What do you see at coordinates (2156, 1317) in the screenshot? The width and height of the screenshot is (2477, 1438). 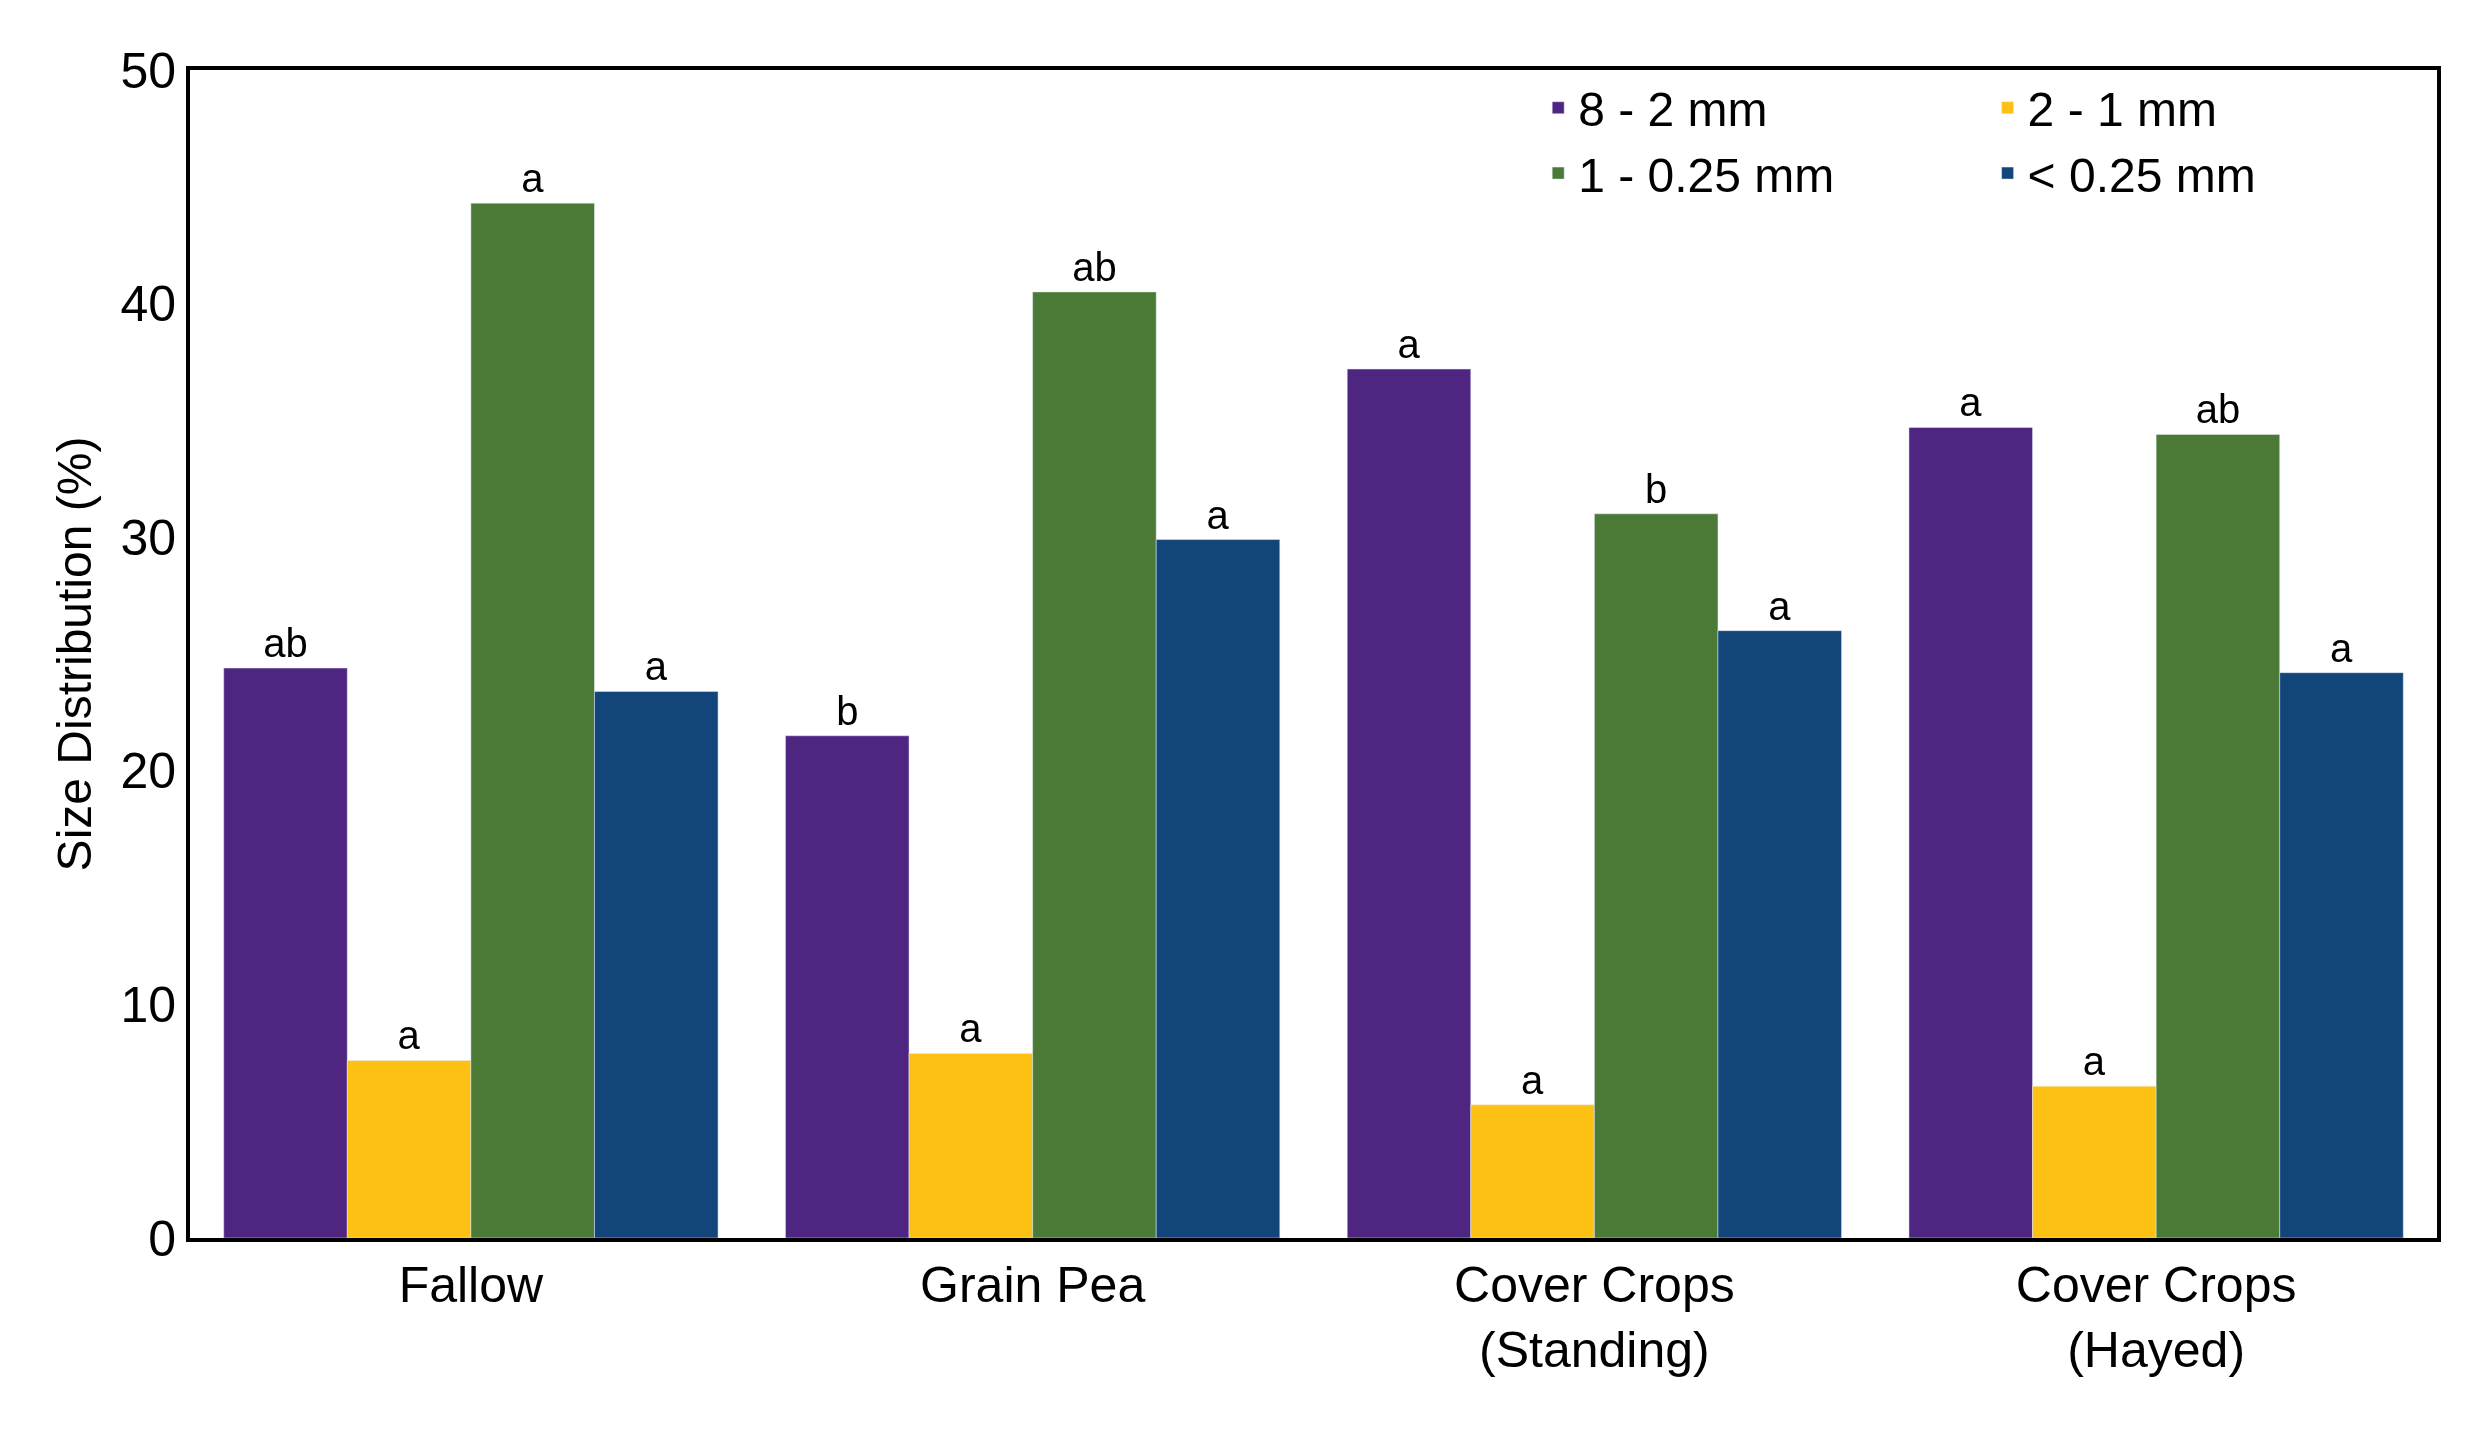 I see `x-tick-label: Cover Crops (Hayed)` at bounding box center [2156, 1317].